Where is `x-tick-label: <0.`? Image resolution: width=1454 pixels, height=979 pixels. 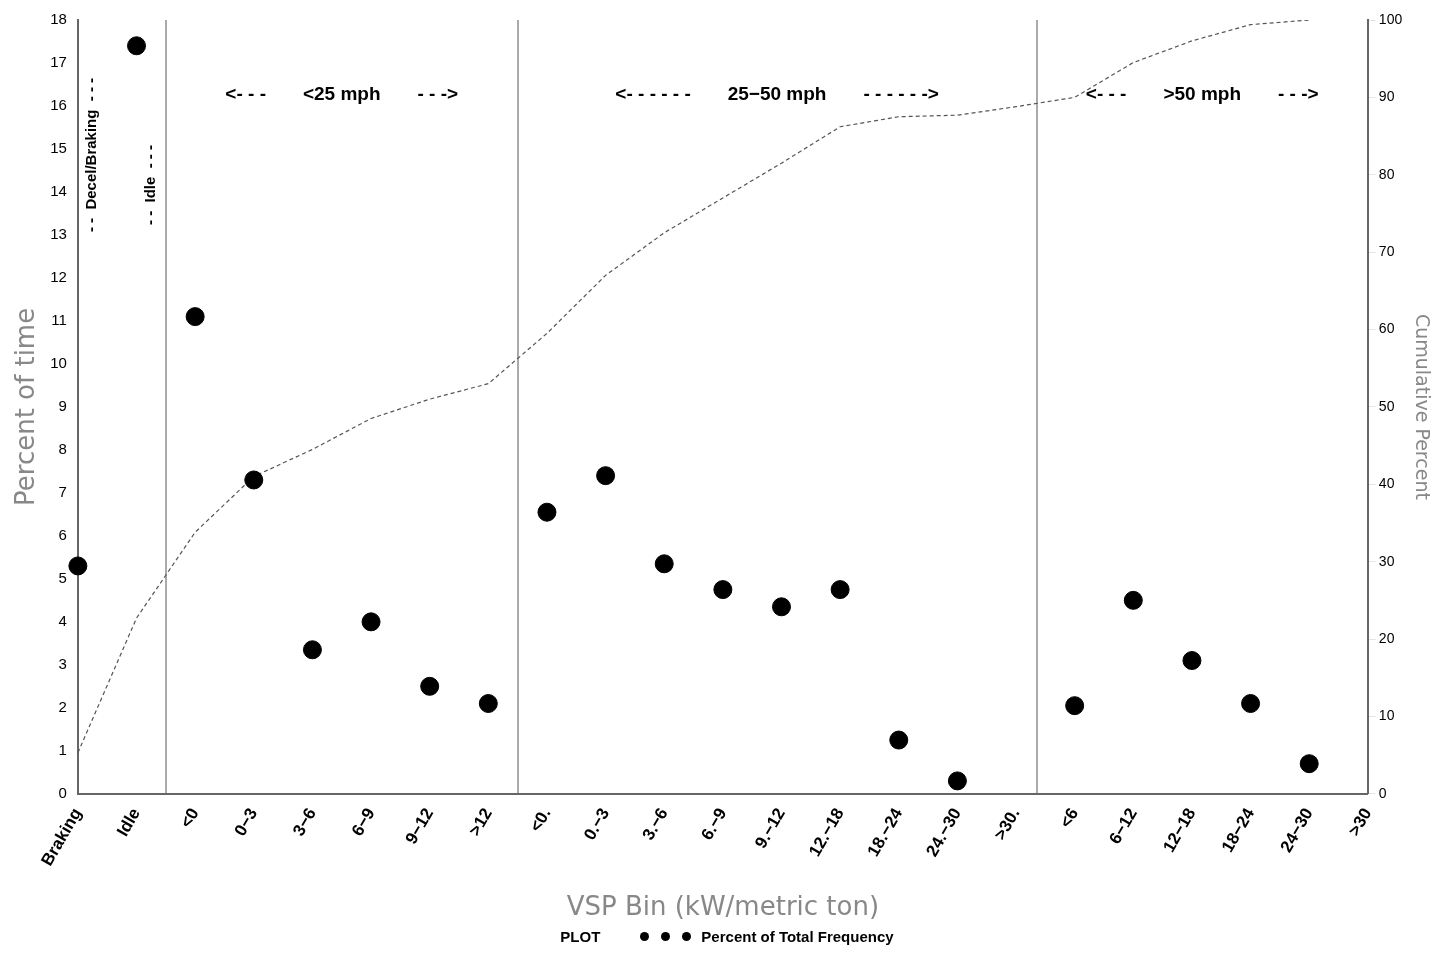
x-tick-label: <0. is located at coordinates (540, 820).